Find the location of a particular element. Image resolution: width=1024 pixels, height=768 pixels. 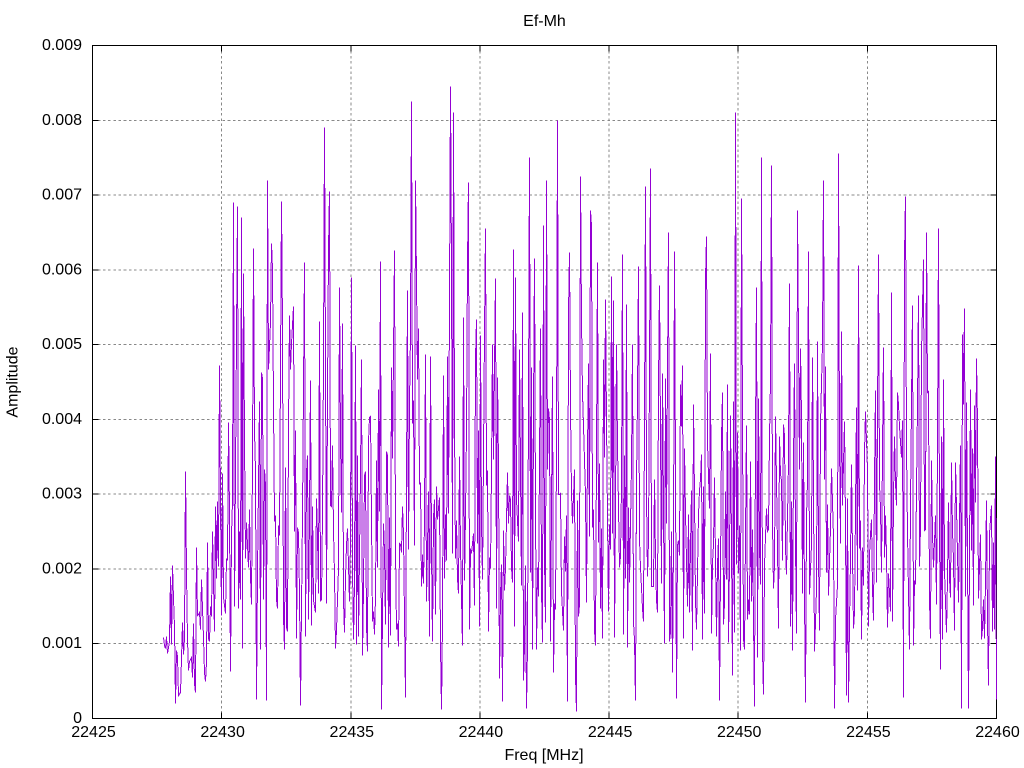

svg-text: Ef-Mh is located at coordinates (544, 21).